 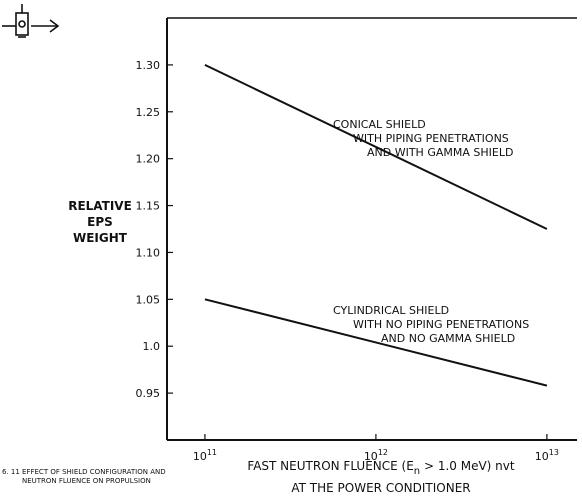 I want to click on y-tick-label: 1.25, so click(x=148, y=112).